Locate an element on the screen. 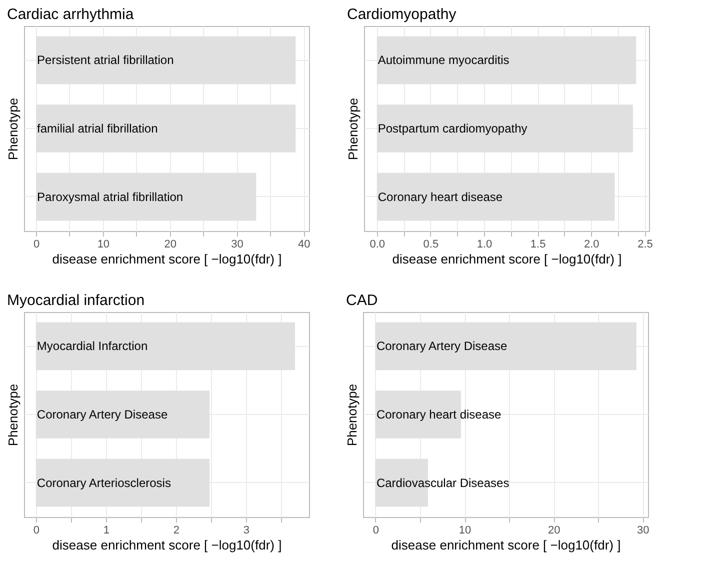 The width and height of the screenshot is (718, 585). x-tick-label: 2.0 is located at coordinates (592, 244).